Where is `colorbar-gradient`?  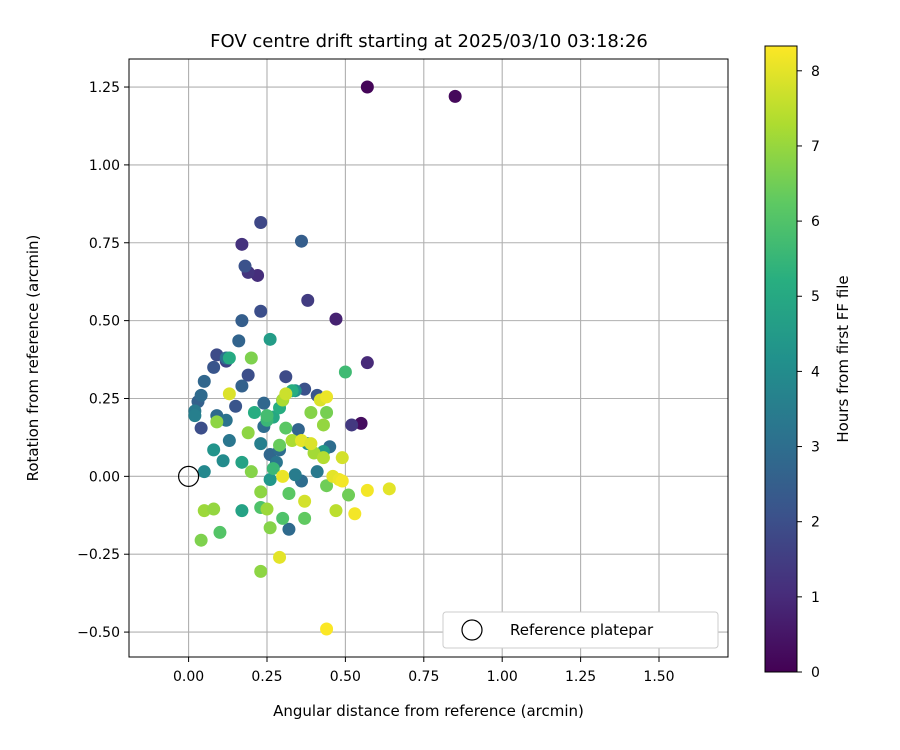
colorbar-gradient is located at coordinates (781, 359).